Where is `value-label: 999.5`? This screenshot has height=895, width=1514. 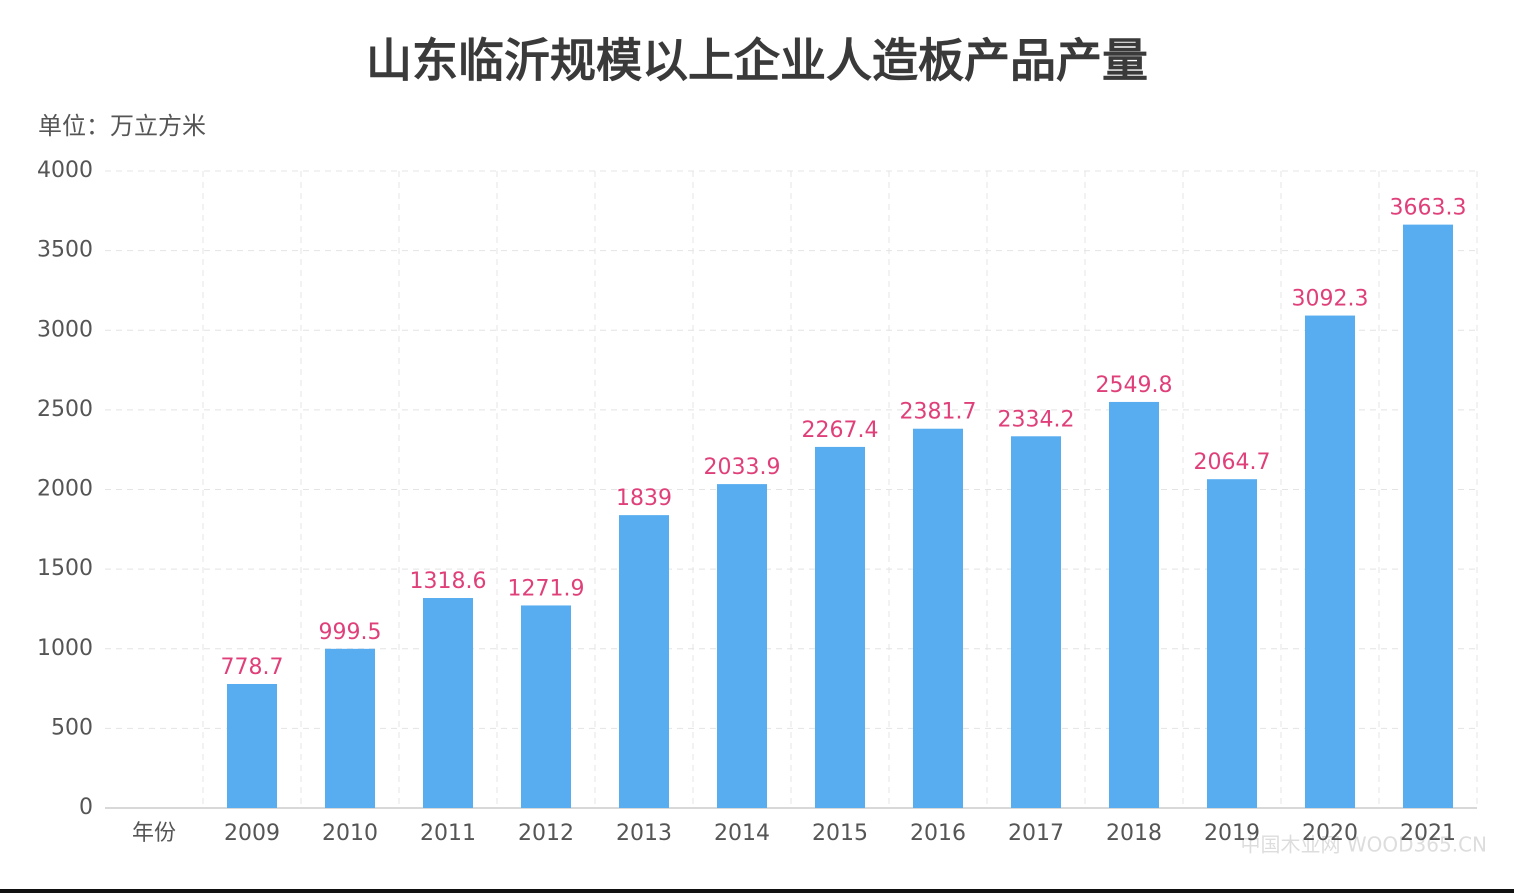
value-label: 999.5 is located at coordinates (350, 632).